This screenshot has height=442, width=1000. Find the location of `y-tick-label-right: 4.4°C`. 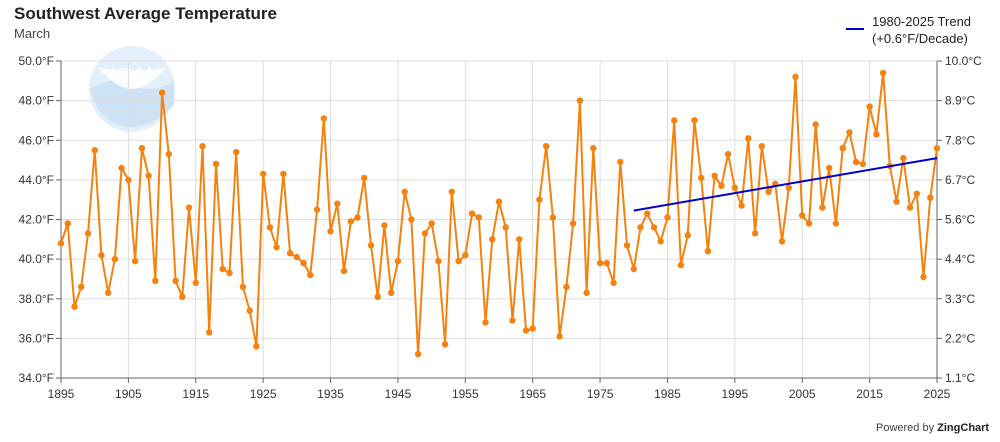

y-tick-label-right: 4.4°C is located at coordinates (960, 259).